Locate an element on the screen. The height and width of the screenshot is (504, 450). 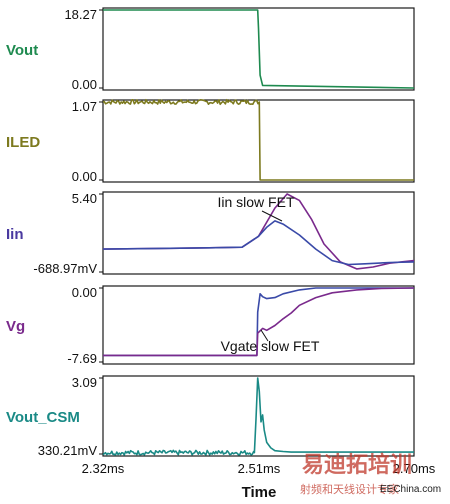
y-tick-label-vout-max: 18.27 is located at coordinates (80, 14).